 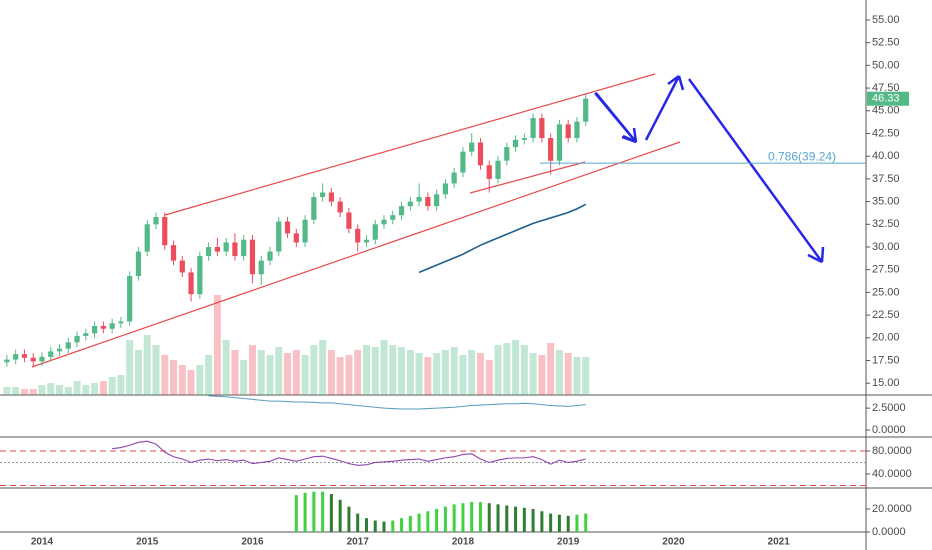 I want to click on y-tick-label: 20.0000, so click(x=892, y=509).